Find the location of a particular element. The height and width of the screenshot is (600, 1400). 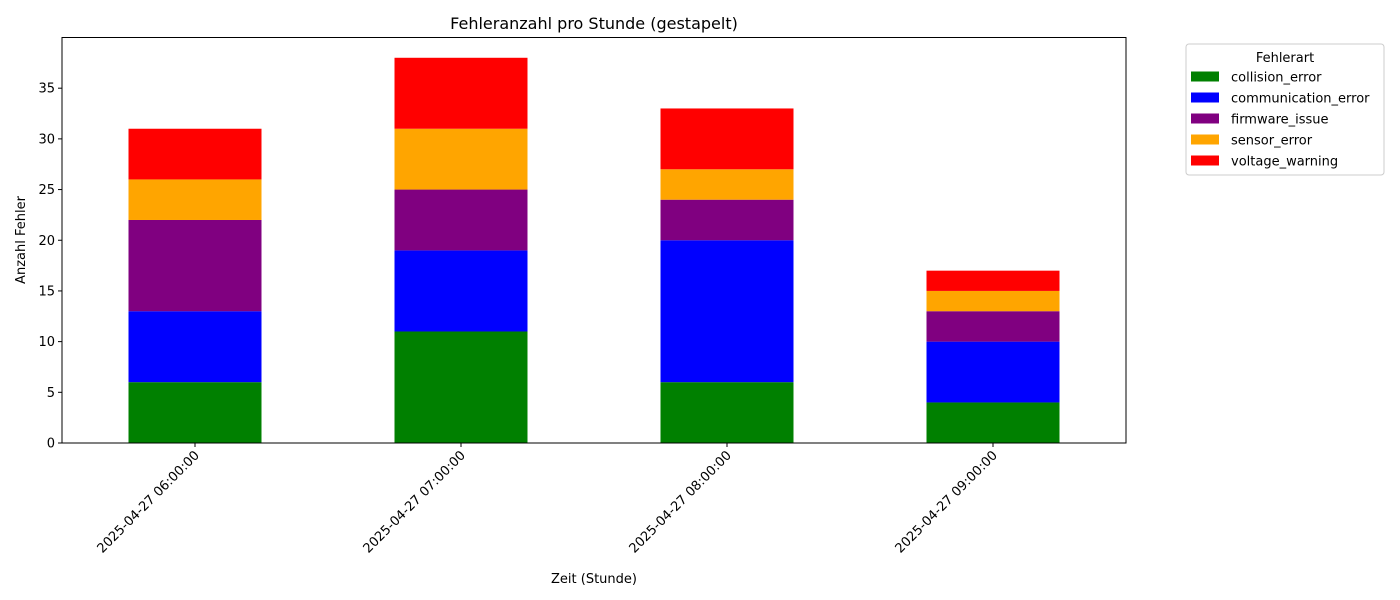

y-tick-label: 25 is located at coordinates (46, 190).